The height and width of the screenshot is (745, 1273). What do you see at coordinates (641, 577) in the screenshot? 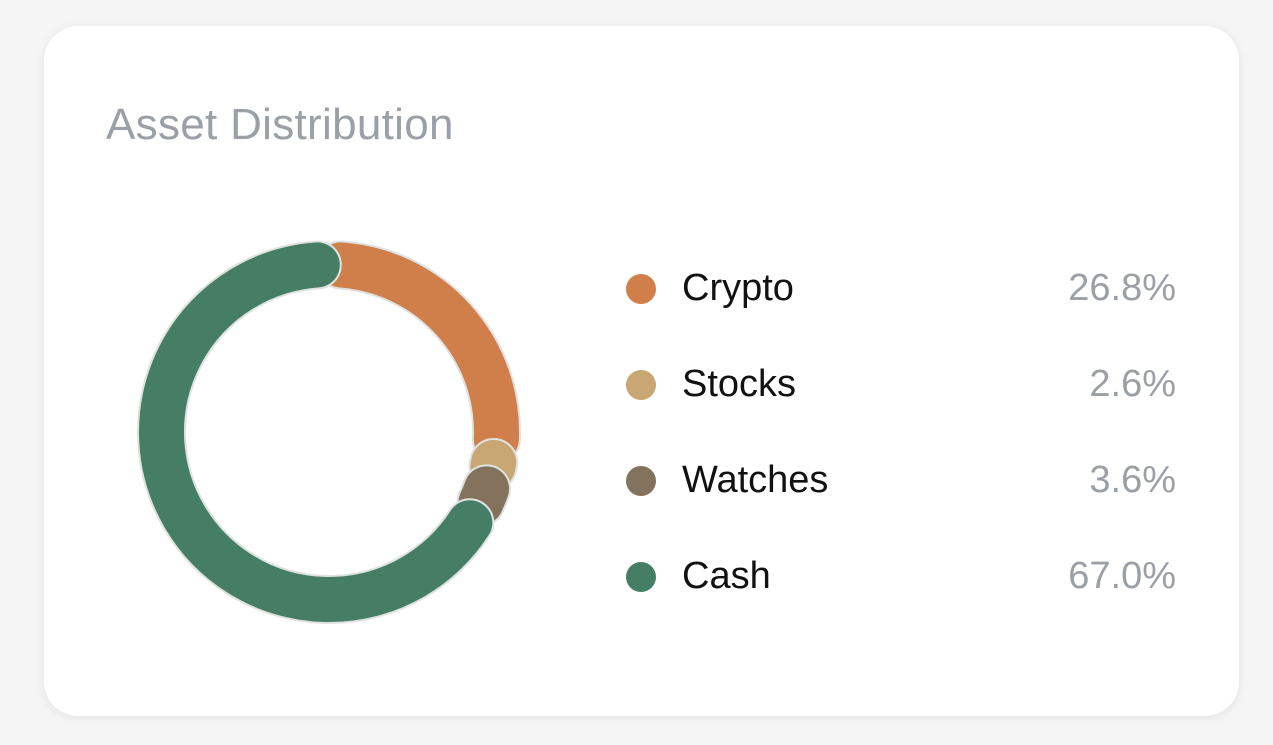
I see `legend-swatch-cash` at bounding box center [641, 577].